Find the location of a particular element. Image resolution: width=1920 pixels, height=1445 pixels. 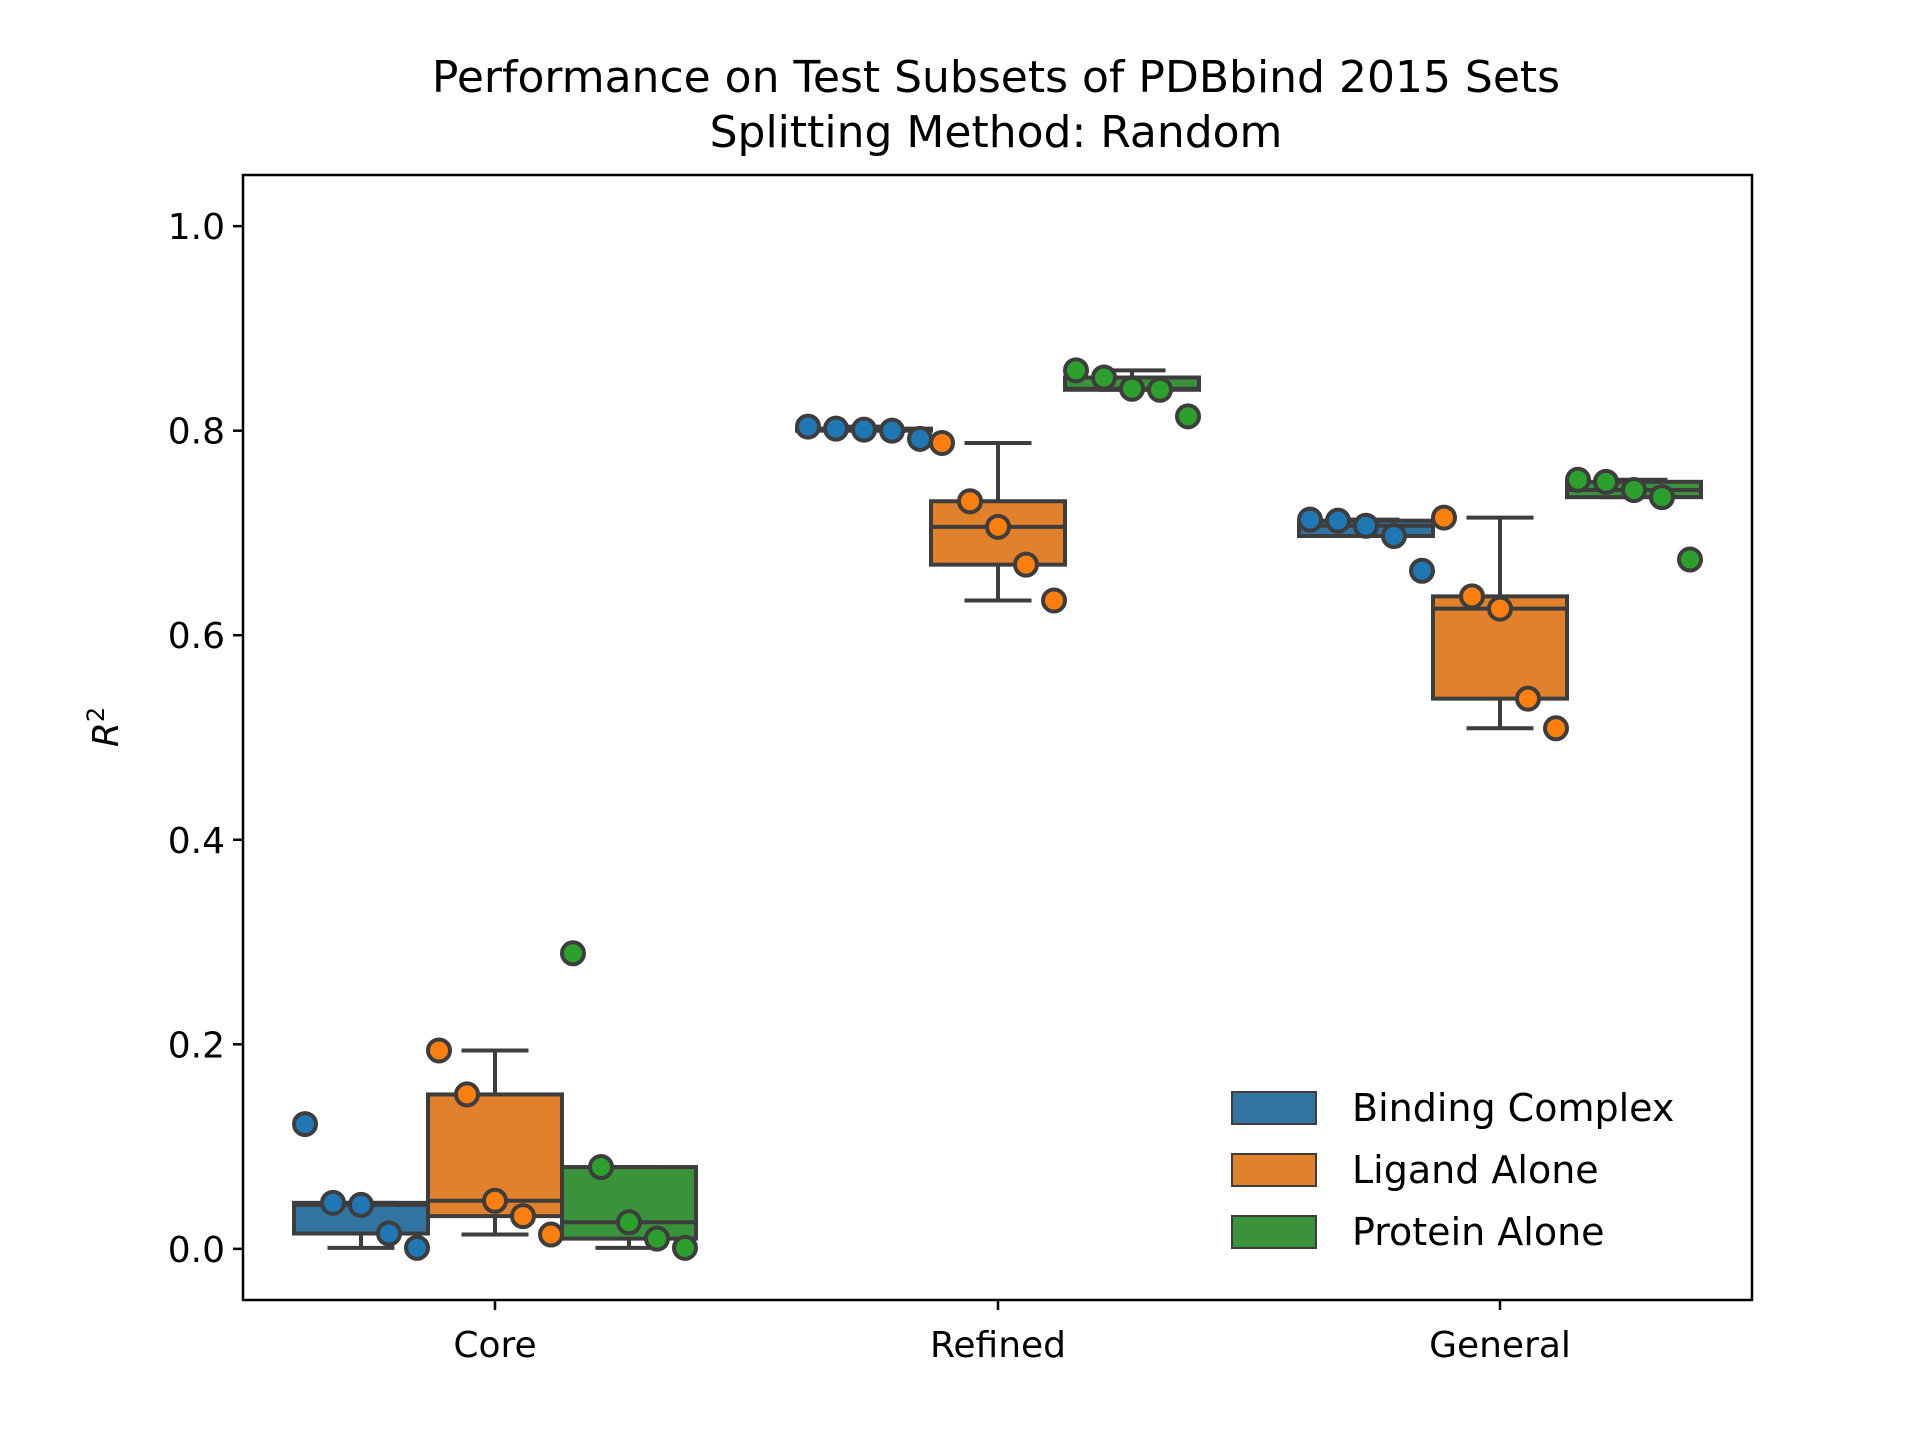

box-group-ligand-alone-core is located at coordinates (495, 1142).